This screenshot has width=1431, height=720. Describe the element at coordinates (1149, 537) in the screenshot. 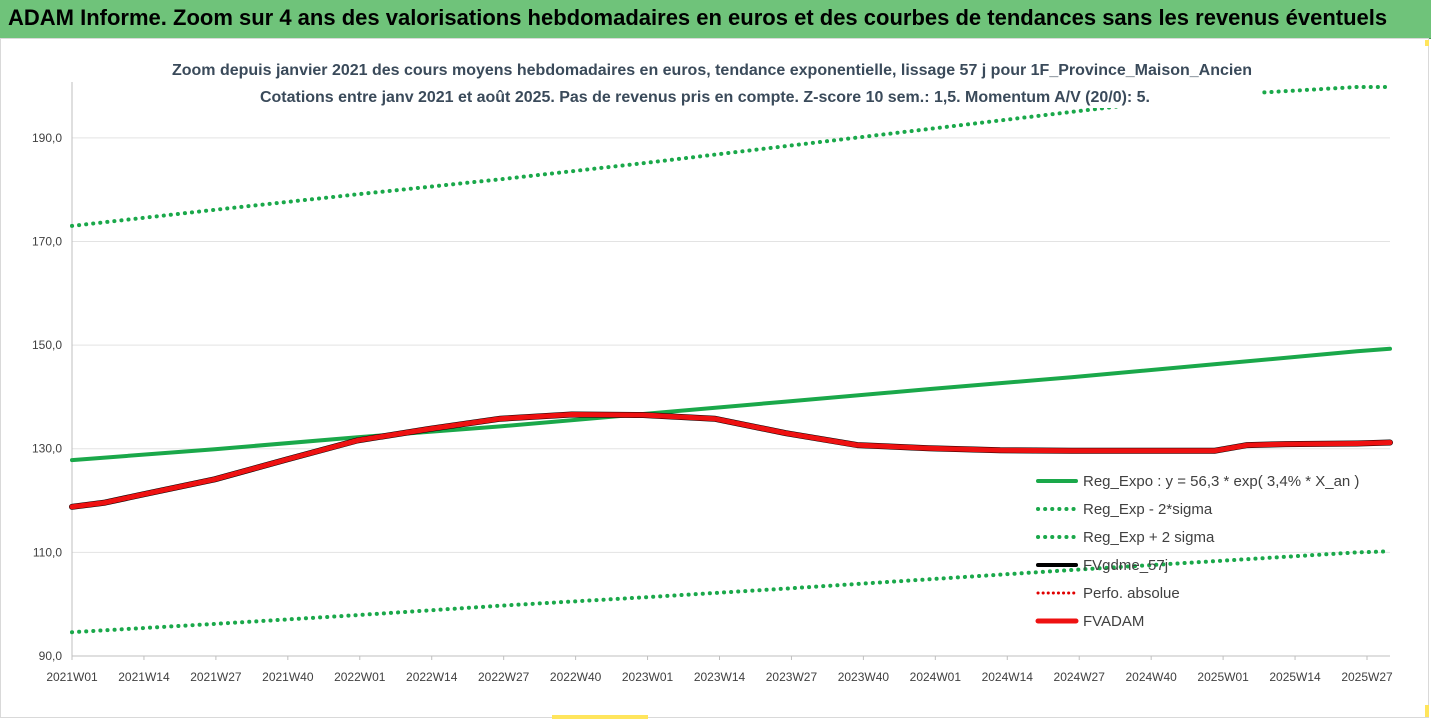

I see `legend-label-3: Reg_Exp + 2 sigma` at that location.